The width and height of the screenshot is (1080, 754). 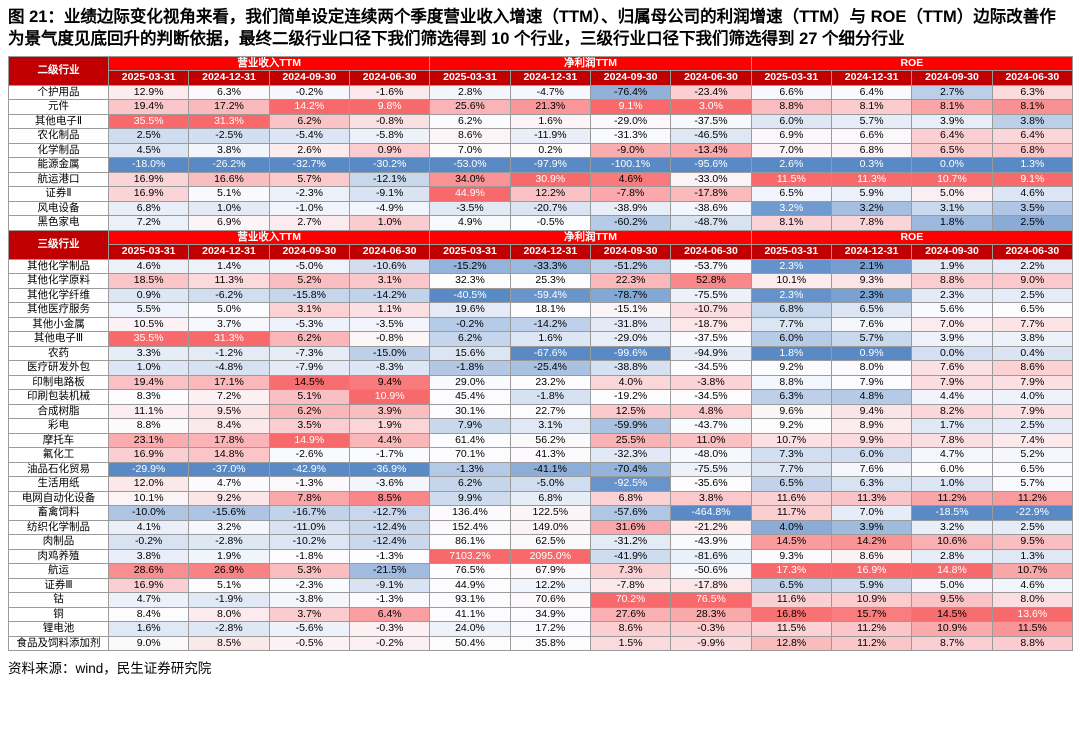 What do you see at coordinates (791, 208) in the screenshot?
I see `value-cell: 3.2%` at bounding box center [791, 208].